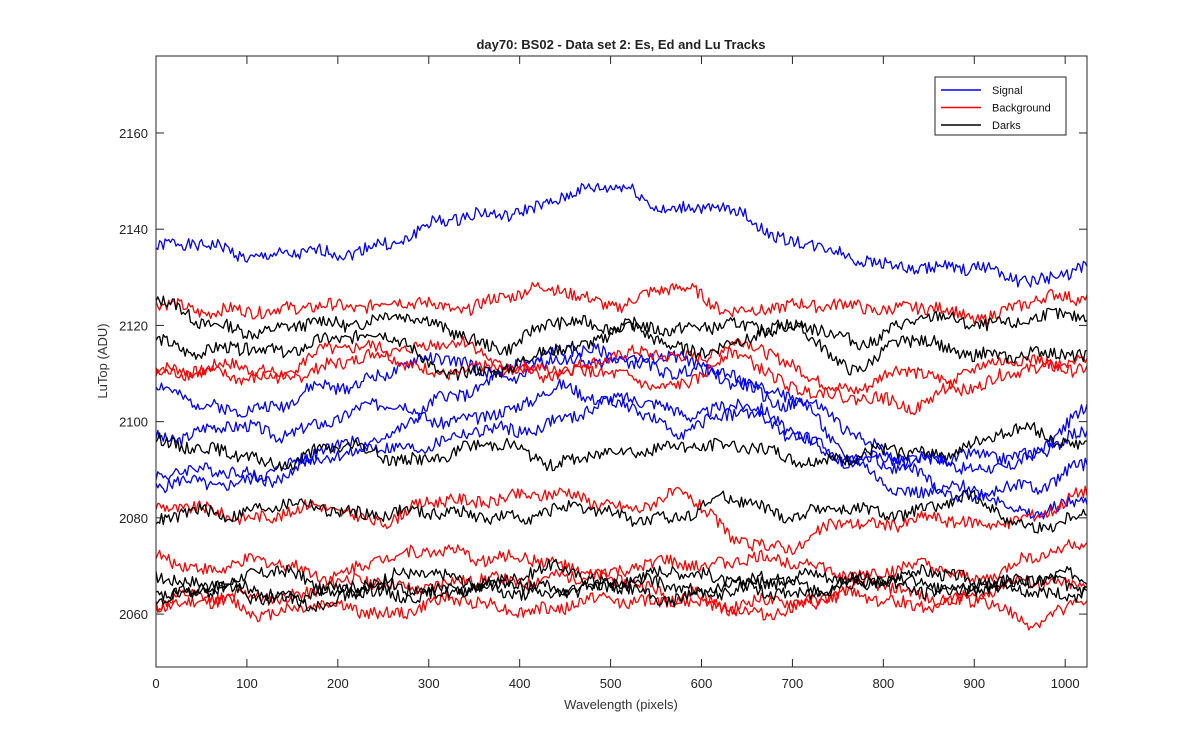 This screenshot has width=1200, height=750. What do you see at coordinates (793, 683) in the screenshot?
I see `x-tick-label: 700` at bounding box center [793, 683].